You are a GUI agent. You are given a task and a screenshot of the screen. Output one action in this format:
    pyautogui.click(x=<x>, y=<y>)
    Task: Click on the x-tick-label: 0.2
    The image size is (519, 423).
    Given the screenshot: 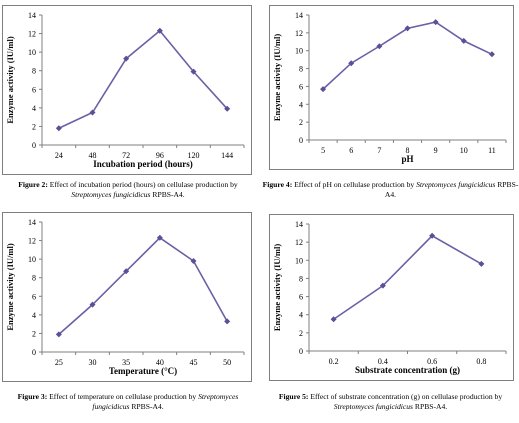 What is the action you would take?
    pyautogui.click(x=334, y=361)
    